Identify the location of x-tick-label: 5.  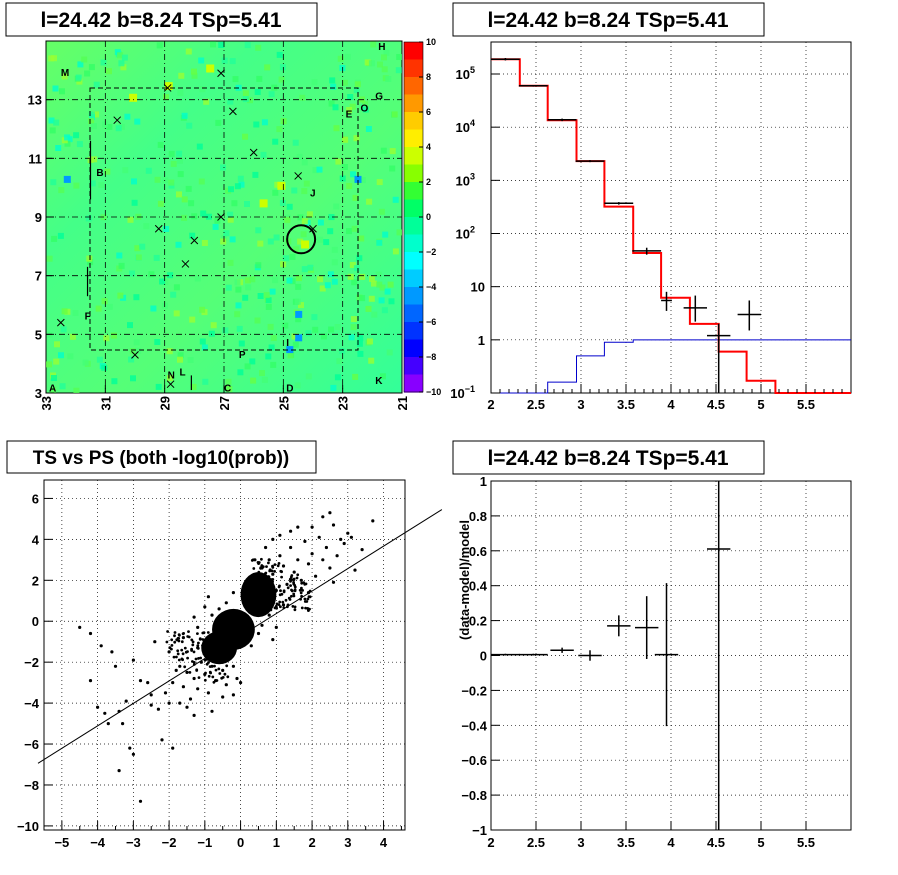
(760, 842).